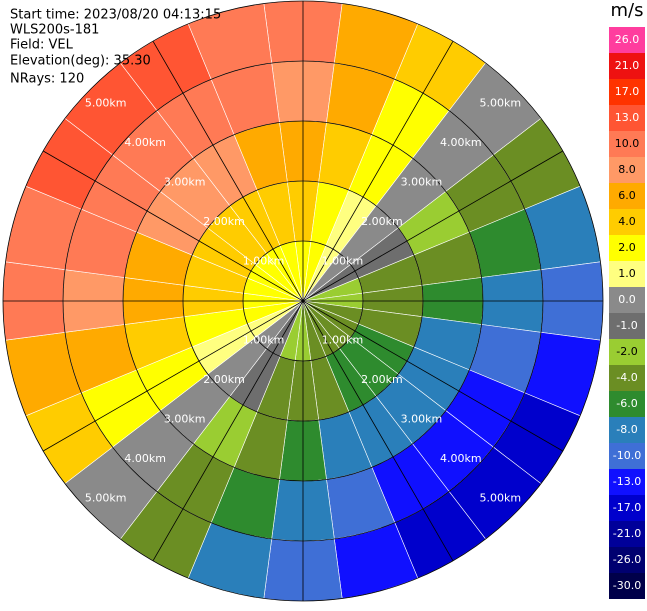 The width and height of the screenshot is (647, 611). I want to click on colorbar-label: -13.0, so click(627, 481).